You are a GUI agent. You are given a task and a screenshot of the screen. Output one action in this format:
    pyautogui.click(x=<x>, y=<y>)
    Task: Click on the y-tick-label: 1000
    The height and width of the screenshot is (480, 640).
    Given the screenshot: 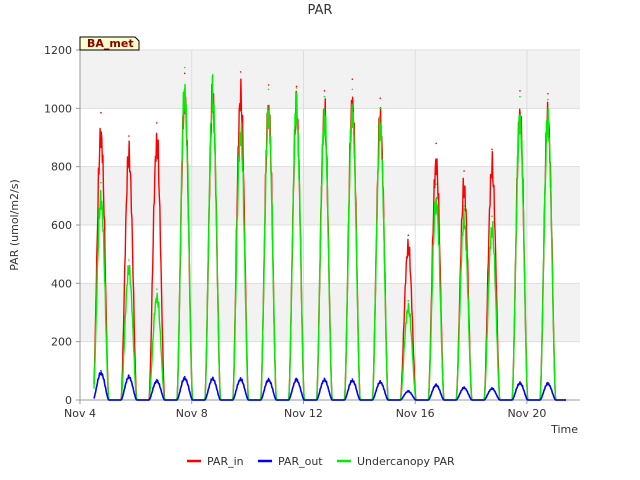 What is the action you would take?
    pyautogui.click(x=58, y=108)
    